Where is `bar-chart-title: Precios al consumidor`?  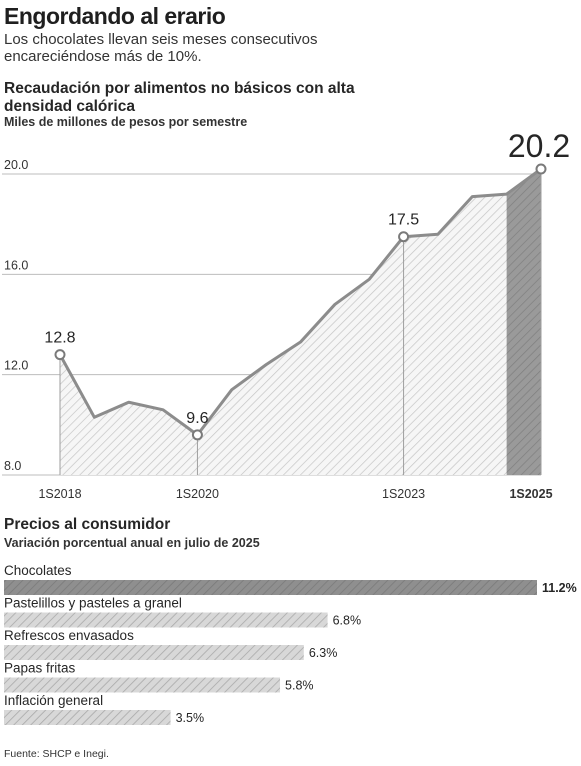
bar-chart-title: Precios al consumidor is located at coordinates (87, 524).